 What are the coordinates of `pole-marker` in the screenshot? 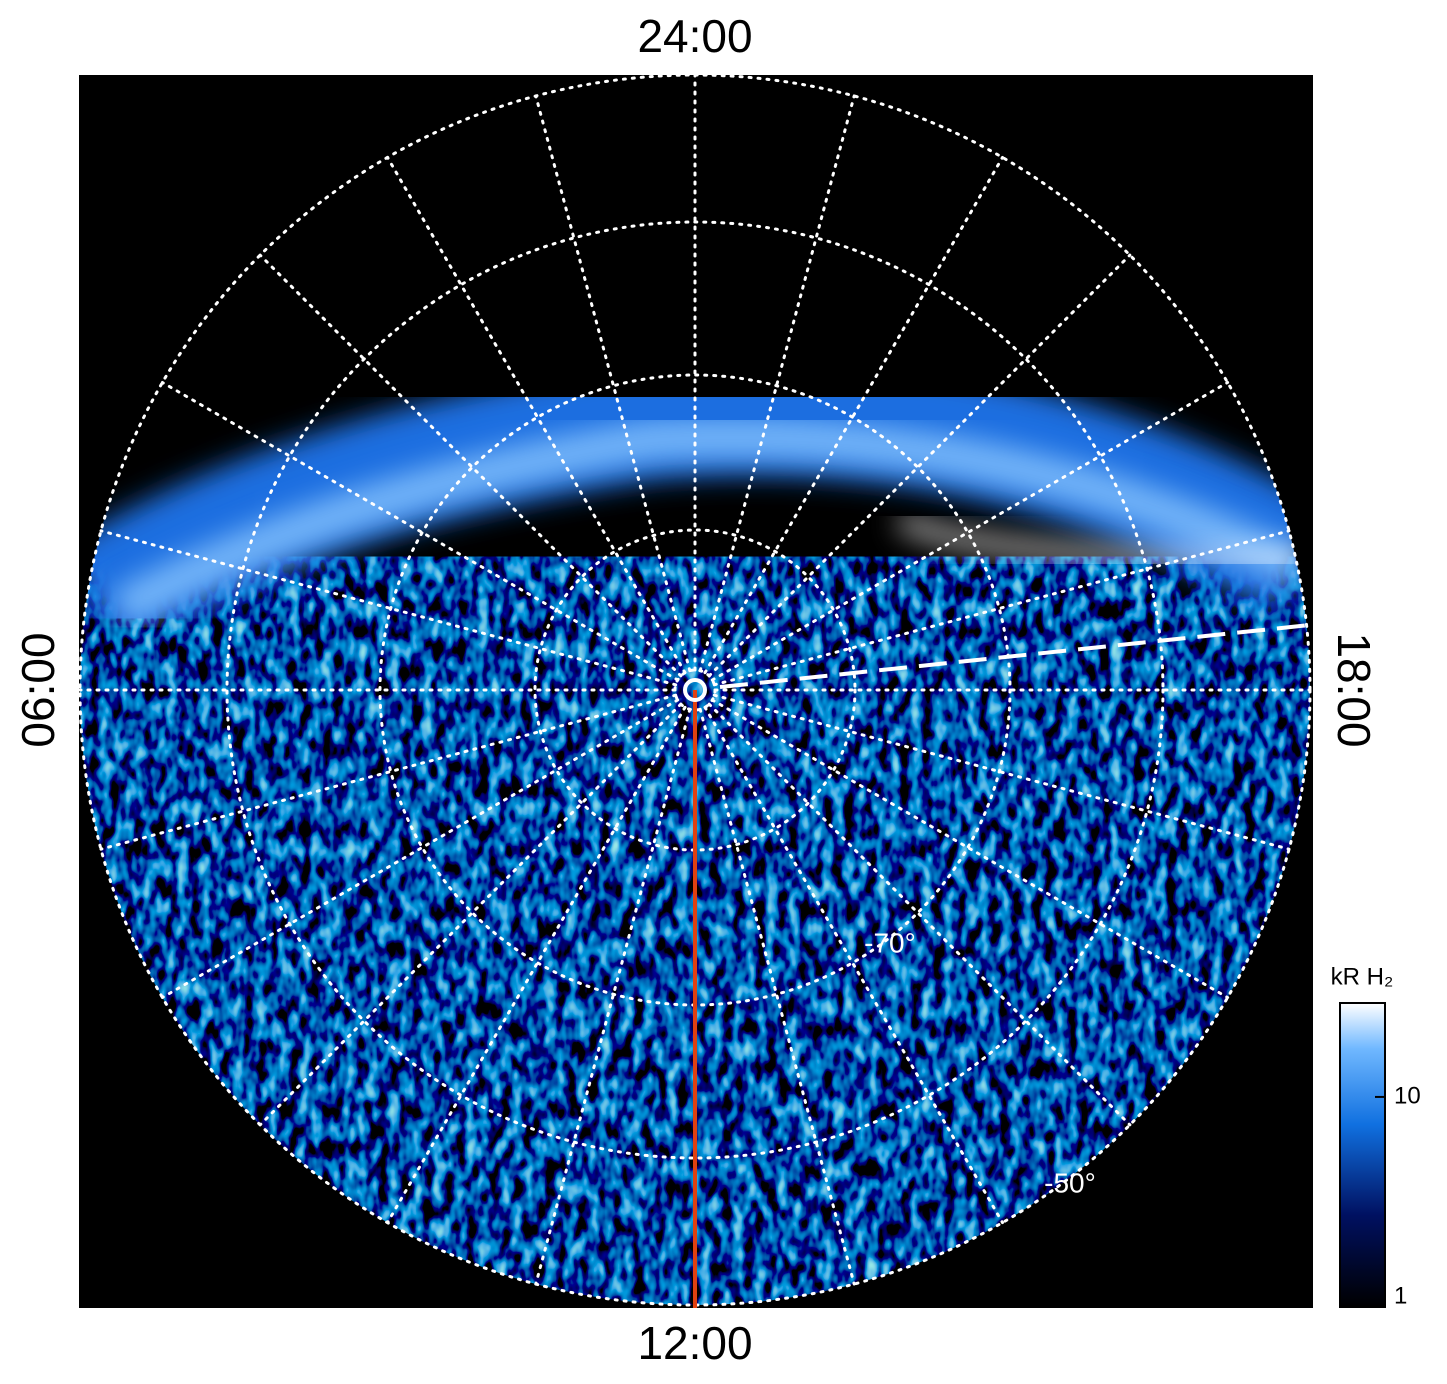 It's located at (695, 690).